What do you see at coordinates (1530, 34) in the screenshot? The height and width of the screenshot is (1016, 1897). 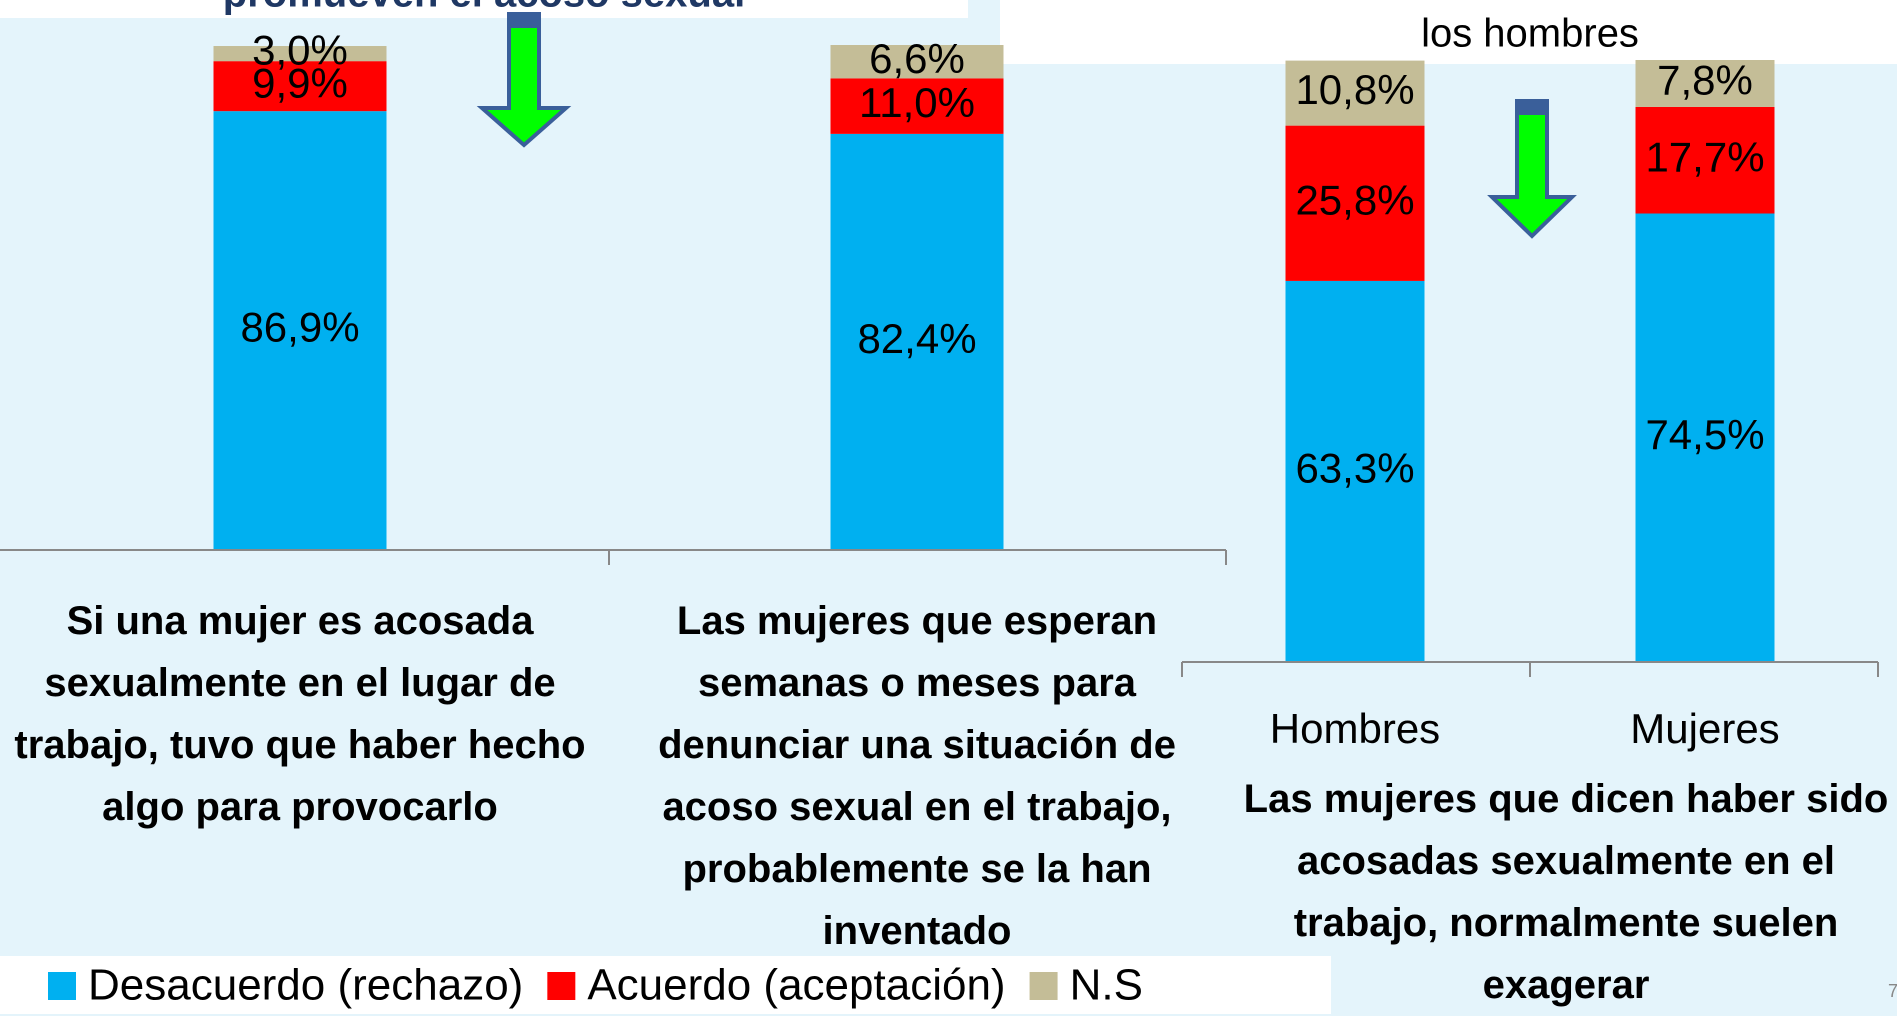 I see `subtitle: los hombres` at bounding box center [1530, 34].